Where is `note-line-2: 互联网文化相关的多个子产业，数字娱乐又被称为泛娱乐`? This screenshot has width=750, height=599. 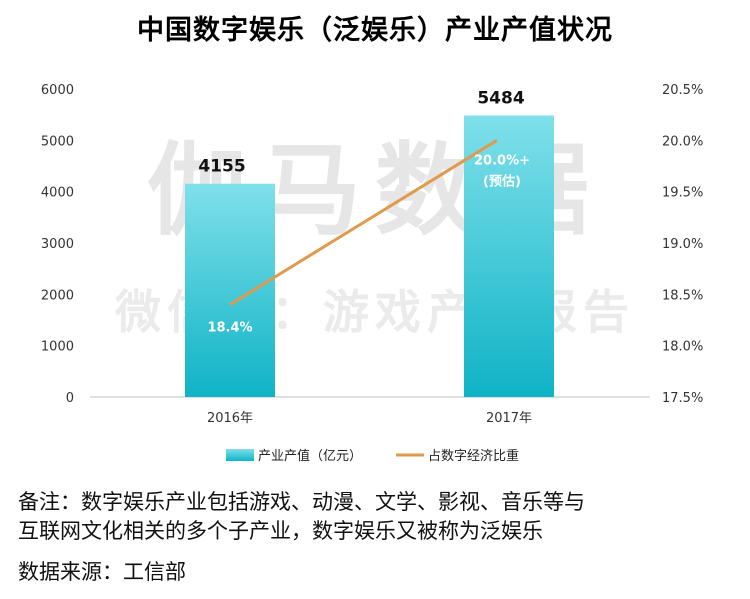
note-line-2: 互联网文化相关的多个子产业，数字娱乐又被称为泛娱乐 is located at coordinates (280, 531).